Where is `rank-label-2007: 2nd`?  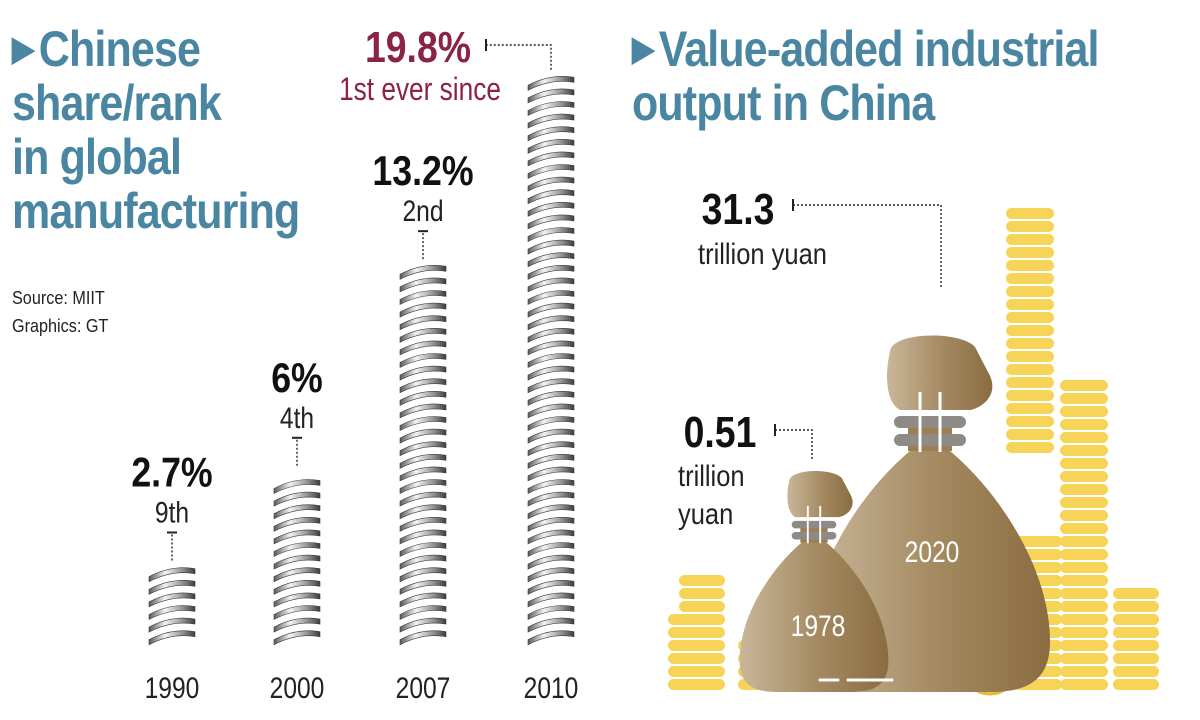
rank-label-2007: 2nd is located at coordinates (422, 211).